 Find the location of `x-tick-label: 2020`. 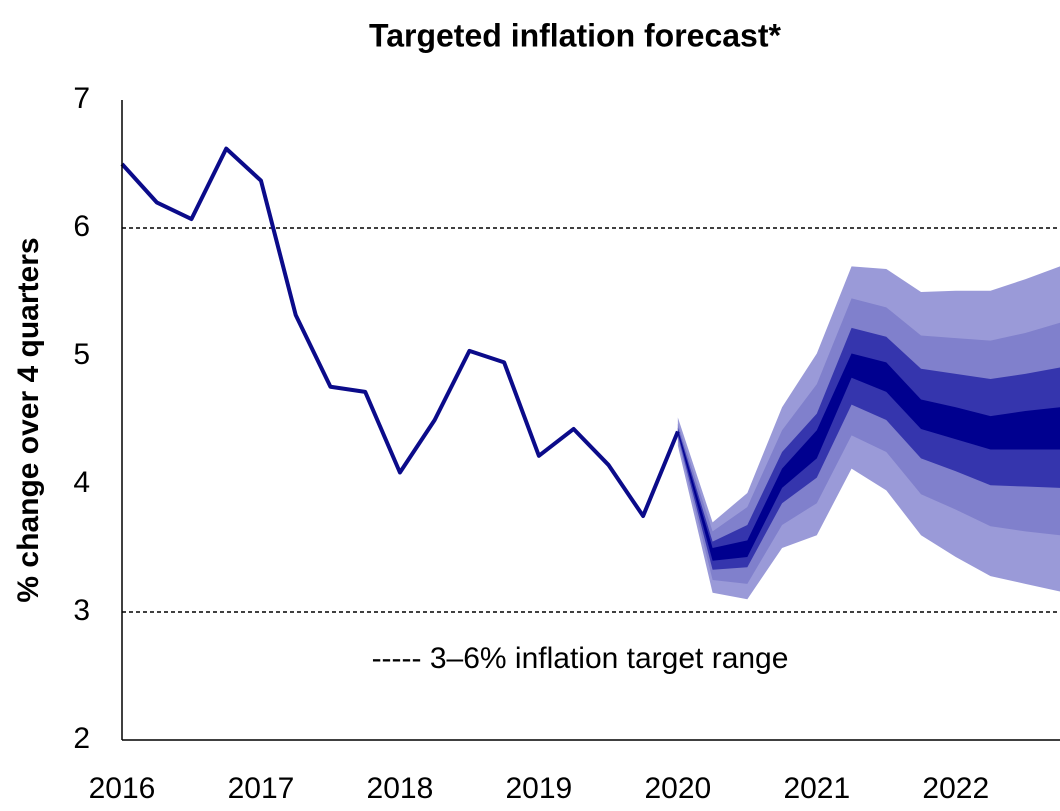

x-tick-label: 2020 is located at coordinates (677, 788).